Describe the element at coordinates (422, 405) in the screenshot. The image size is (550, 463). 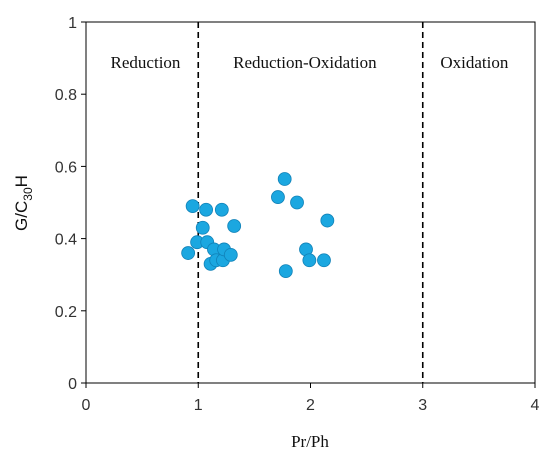
I see `x-tick-label: 3` at that location.